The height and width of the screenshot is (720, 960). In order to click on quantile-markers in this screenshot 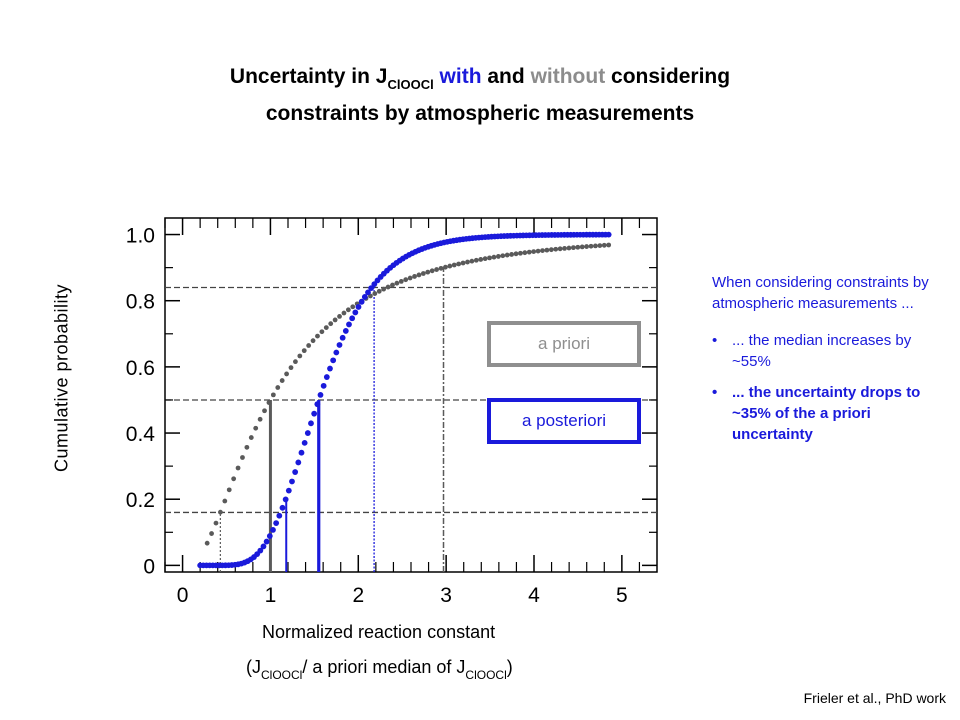, I will do `click(332, 419)`.